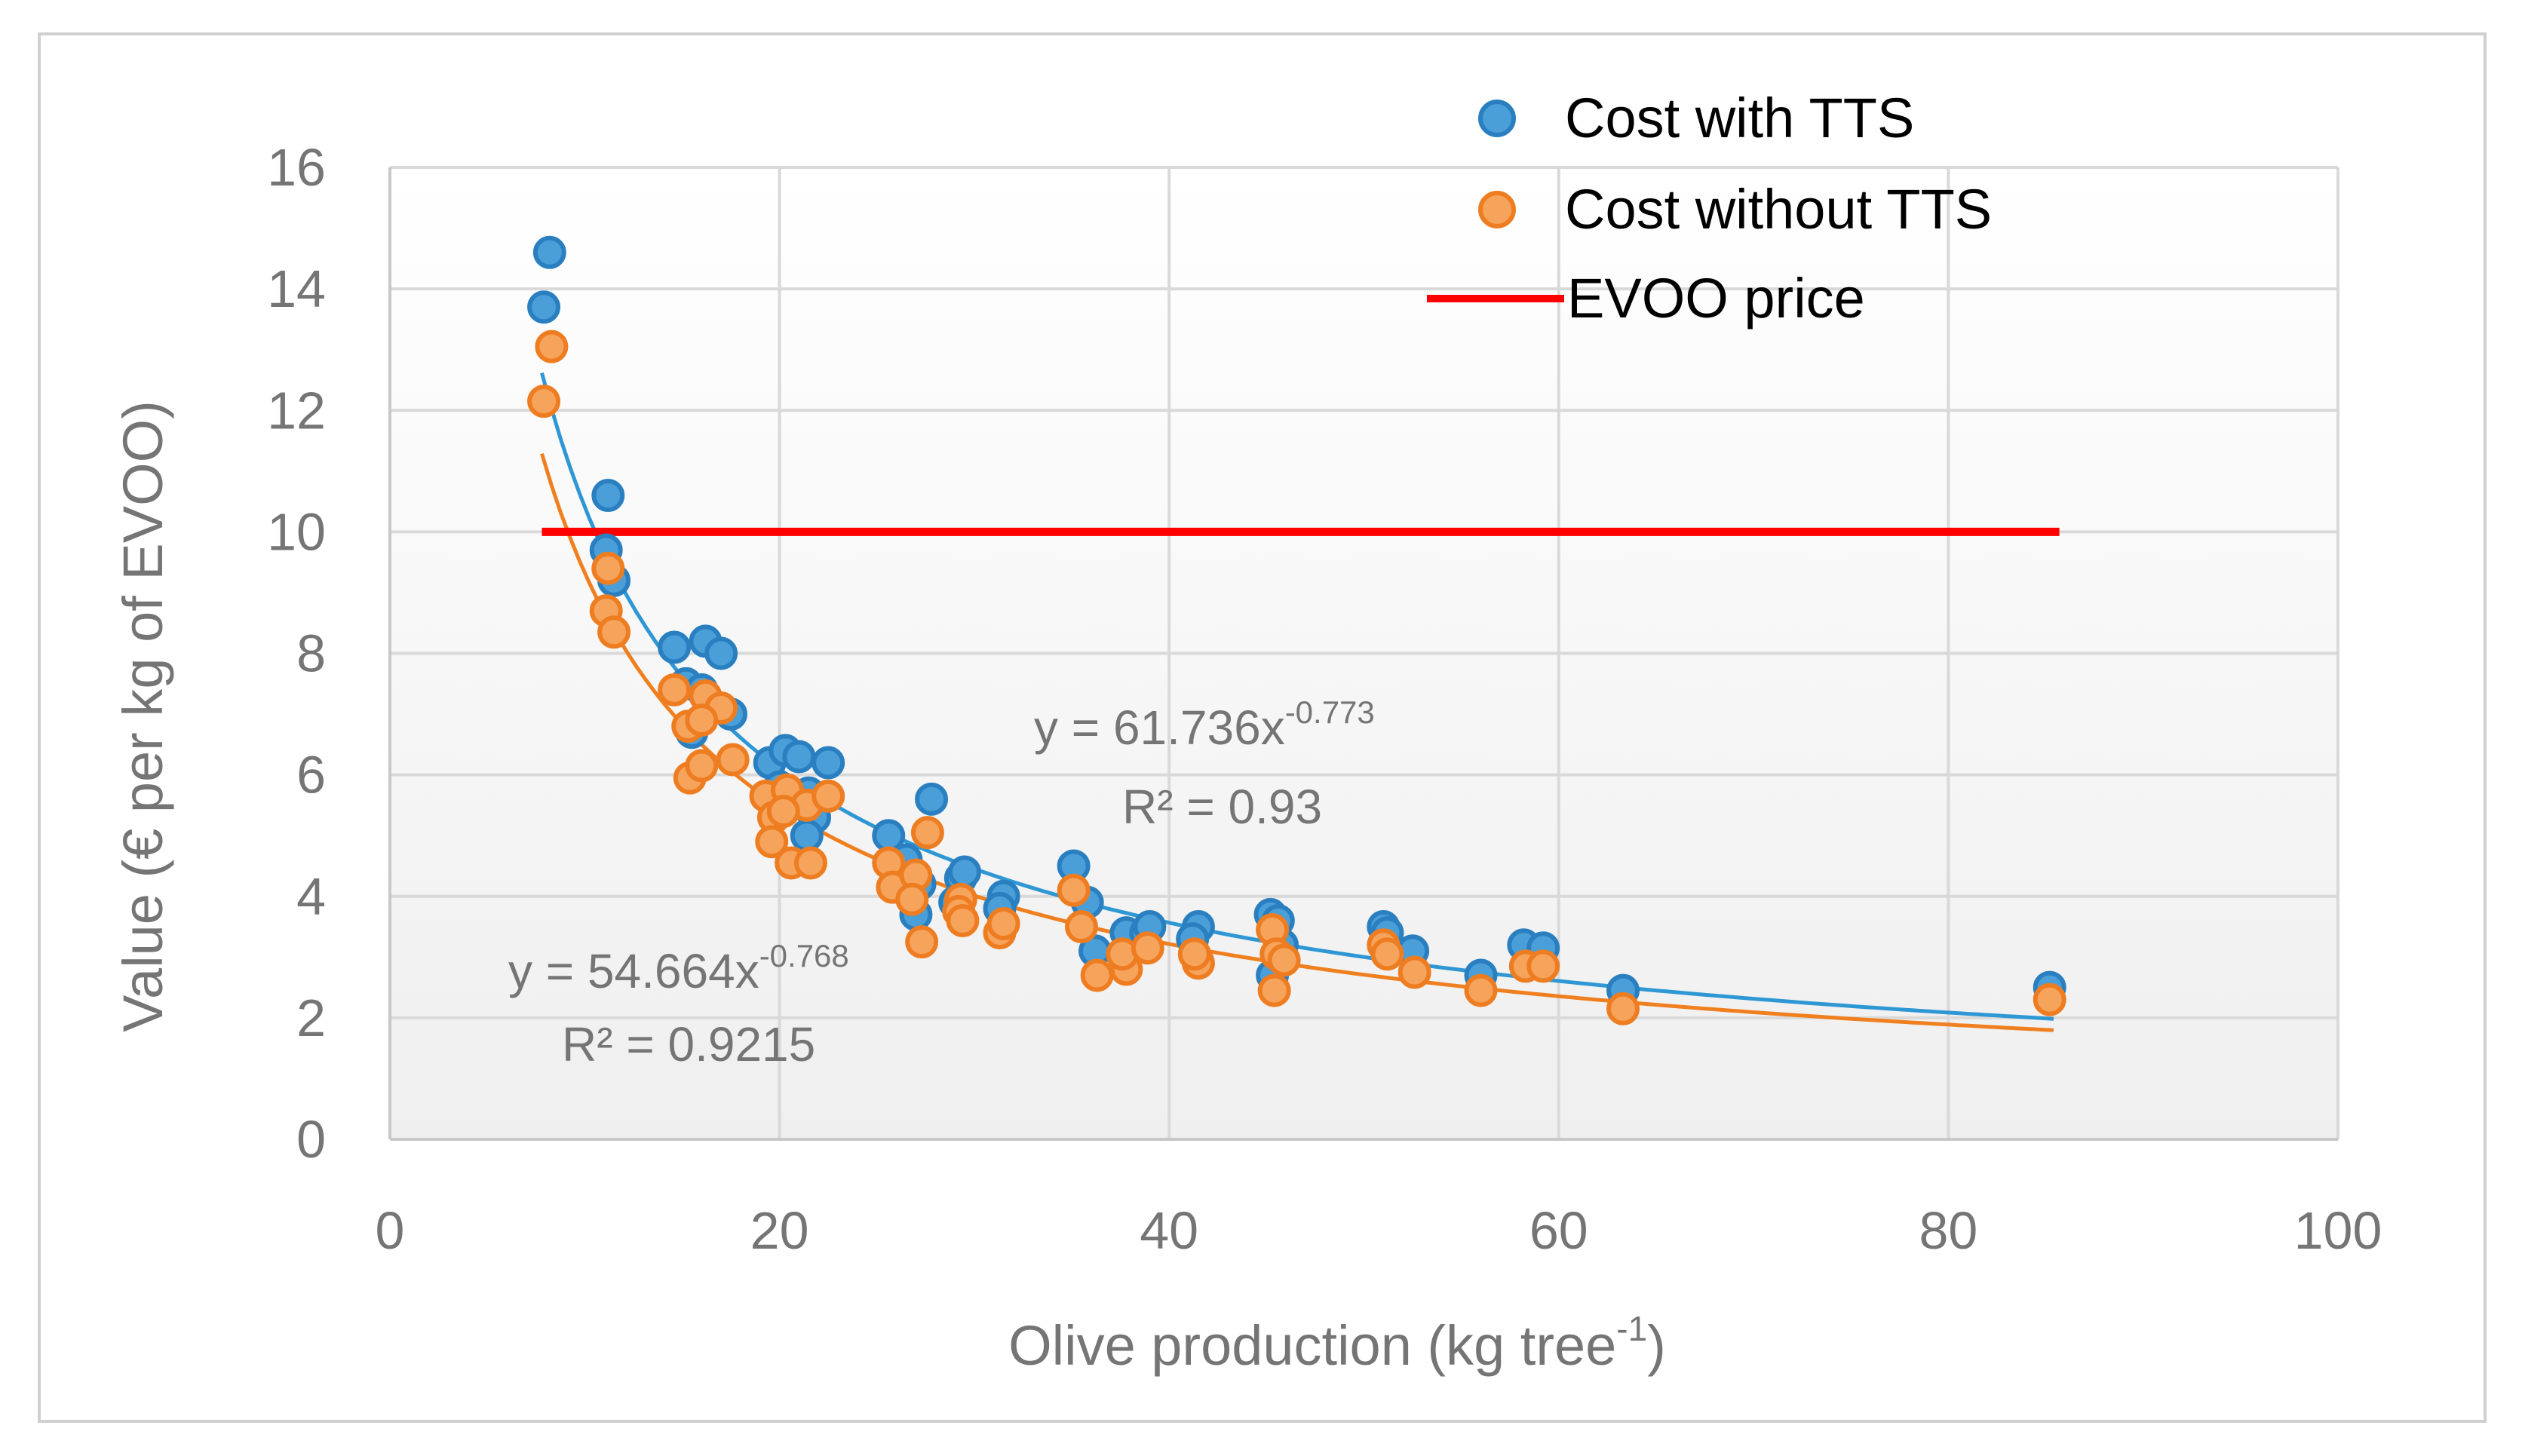 The width and height of the screenshot is (2525, 1456). I want to click on legend-marker-without-tts, so click(1497, 209).